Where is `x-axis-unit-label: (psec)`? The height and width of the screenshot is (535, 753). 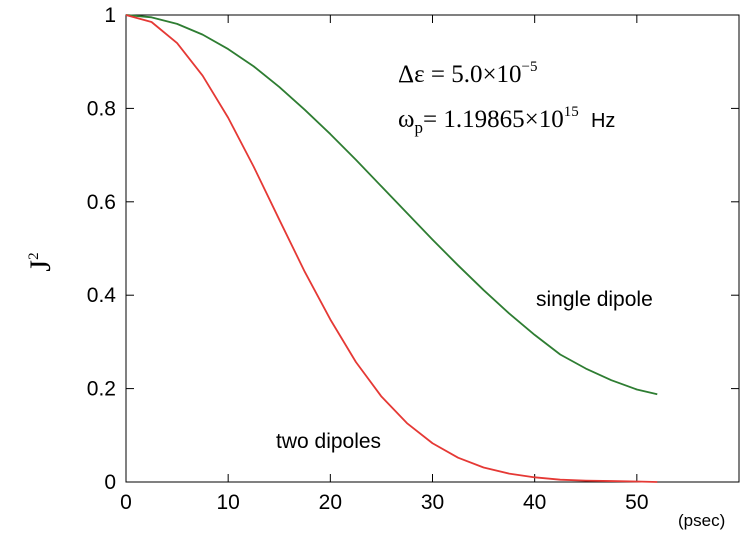 x-axis-unit-label: (psec) is located at coordinates (701, 520).